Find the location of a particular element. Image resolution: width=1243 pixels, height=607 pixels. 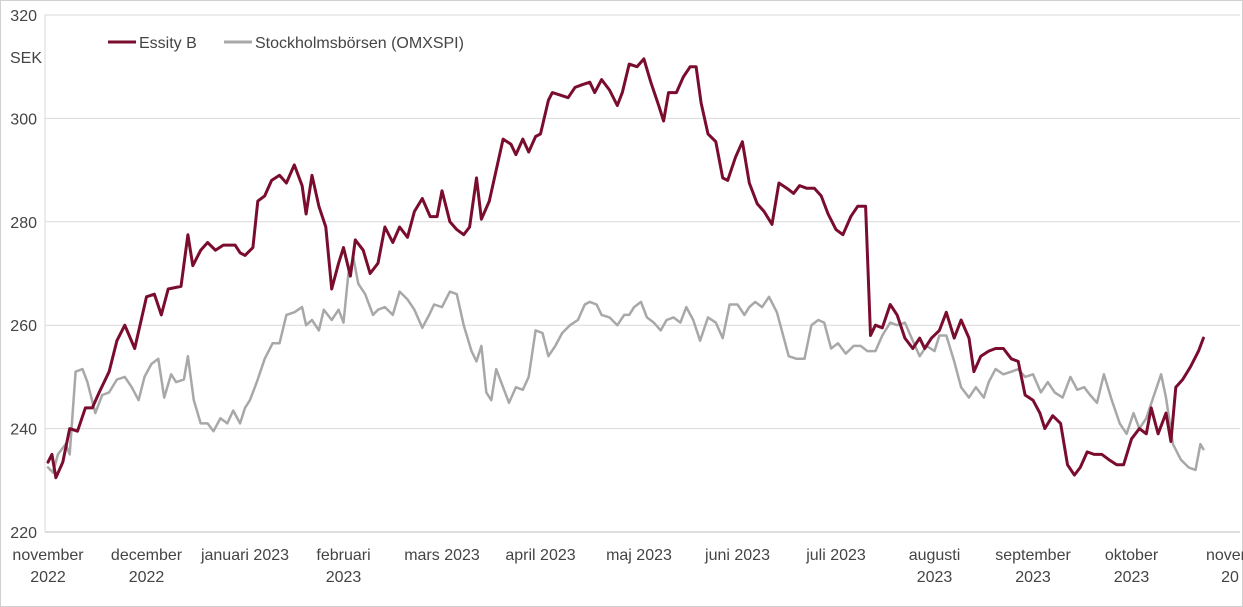

y-tick-label-300: 300 is located at coordinates (23, 119).